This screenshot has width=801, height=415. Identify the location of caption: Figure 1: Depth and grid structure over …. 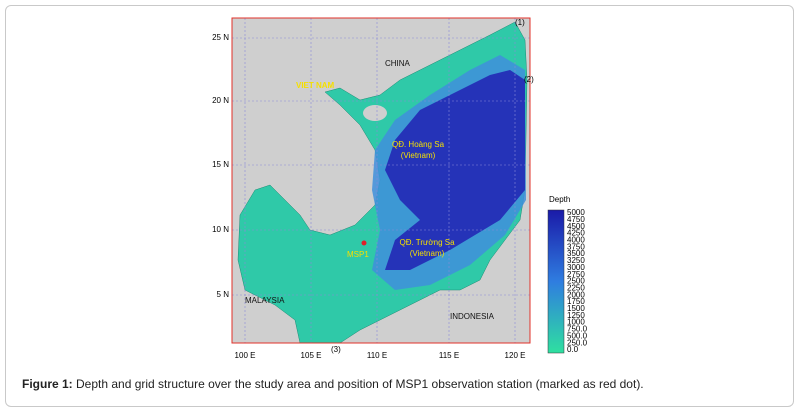
(333, 384).